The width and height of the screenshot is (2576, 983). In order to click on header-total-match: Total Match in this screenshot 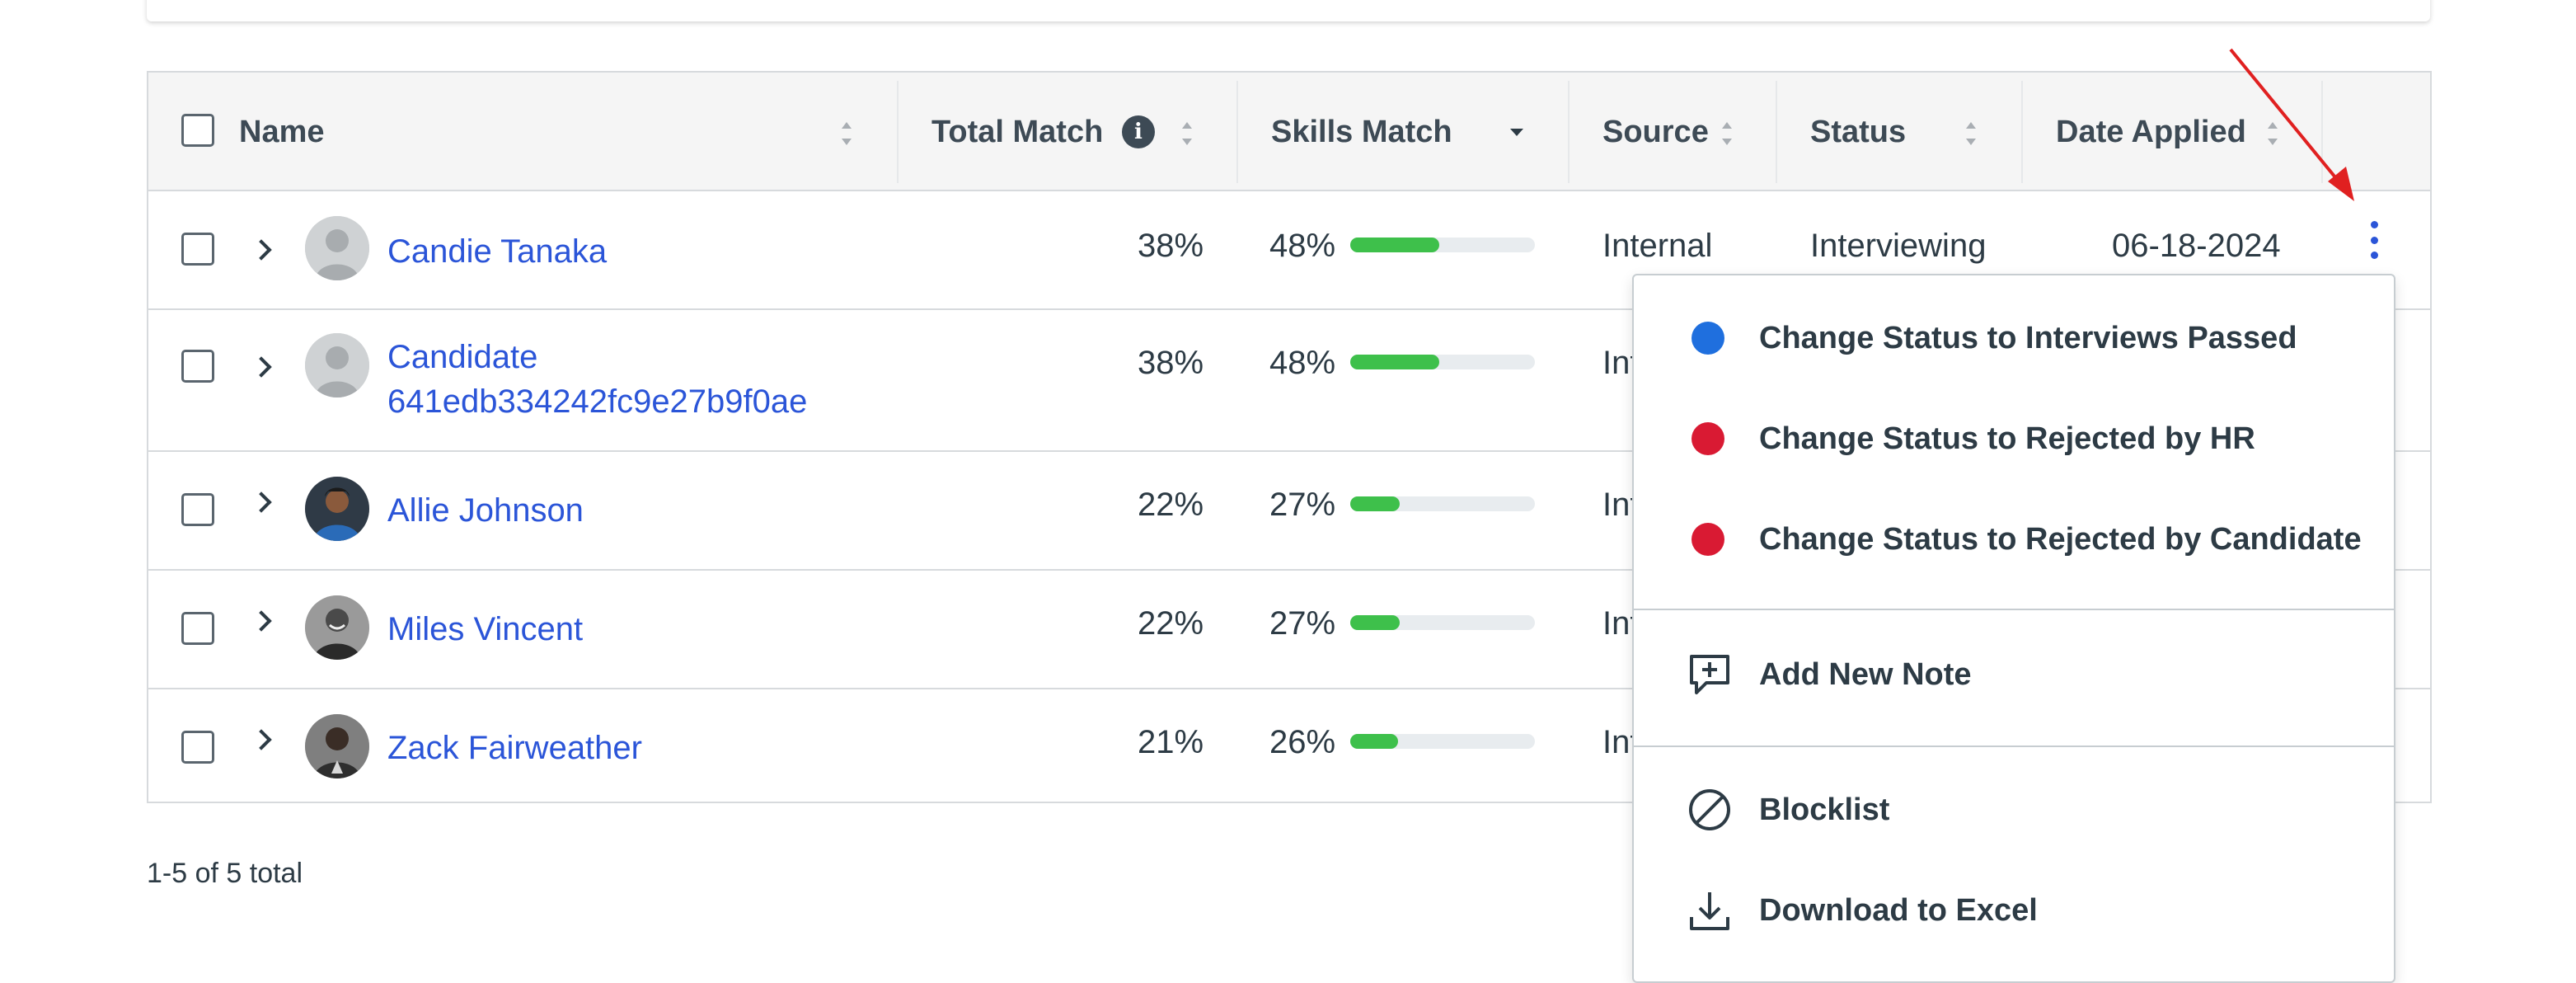, I will do `click(1017, 132)`.